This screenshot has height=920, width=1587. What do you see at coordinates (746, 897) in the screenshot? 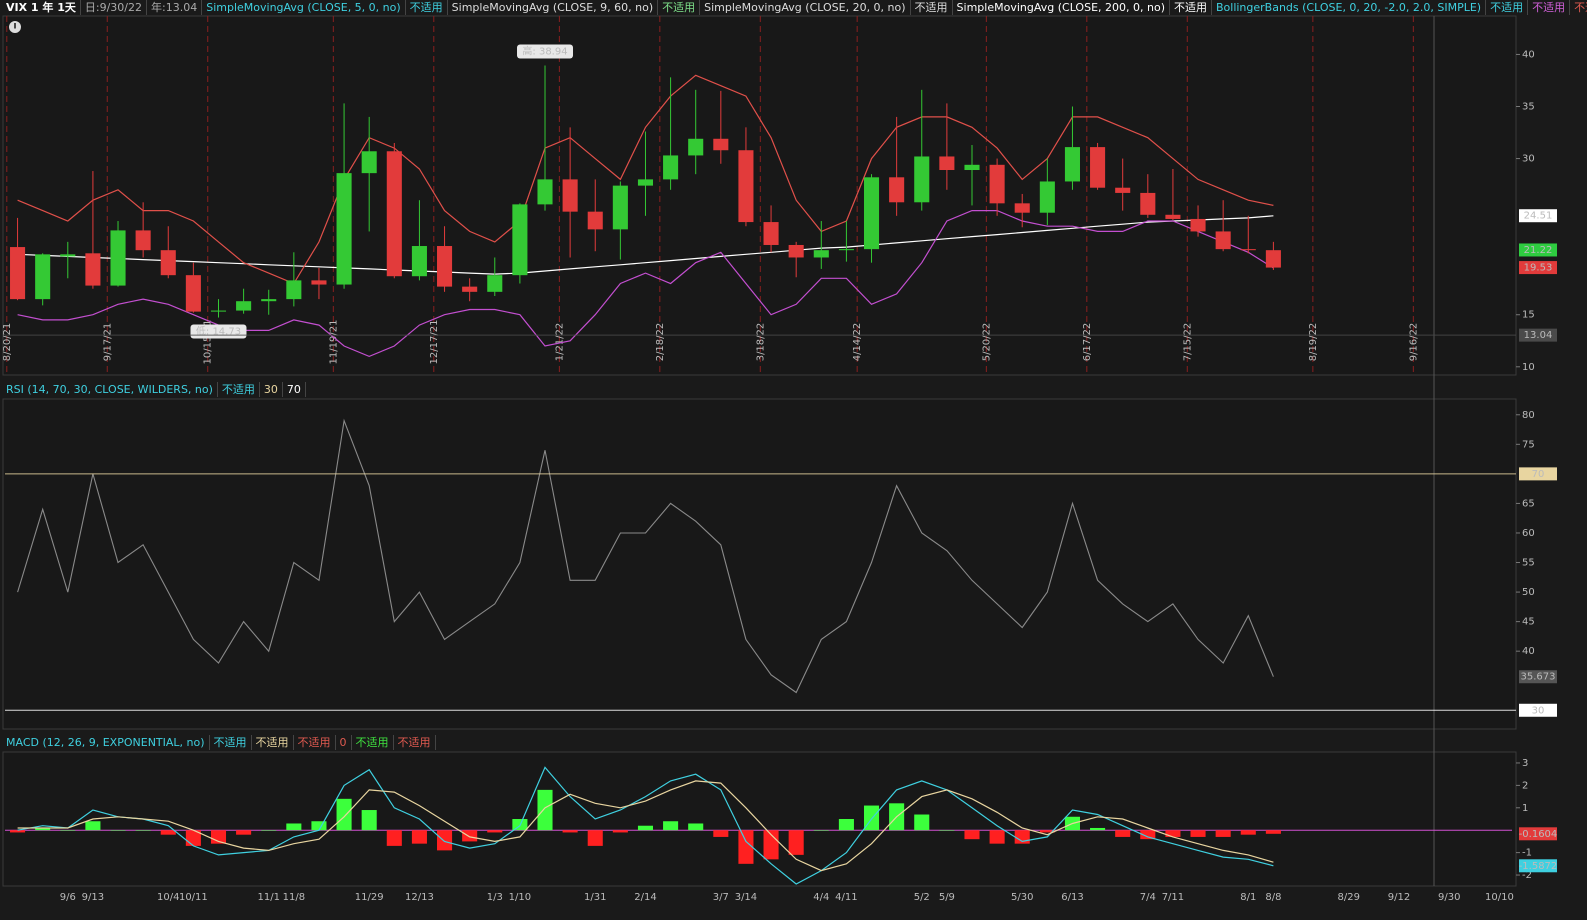
I see `x-tick-label: 3/14` at bounding box center [746, 897].